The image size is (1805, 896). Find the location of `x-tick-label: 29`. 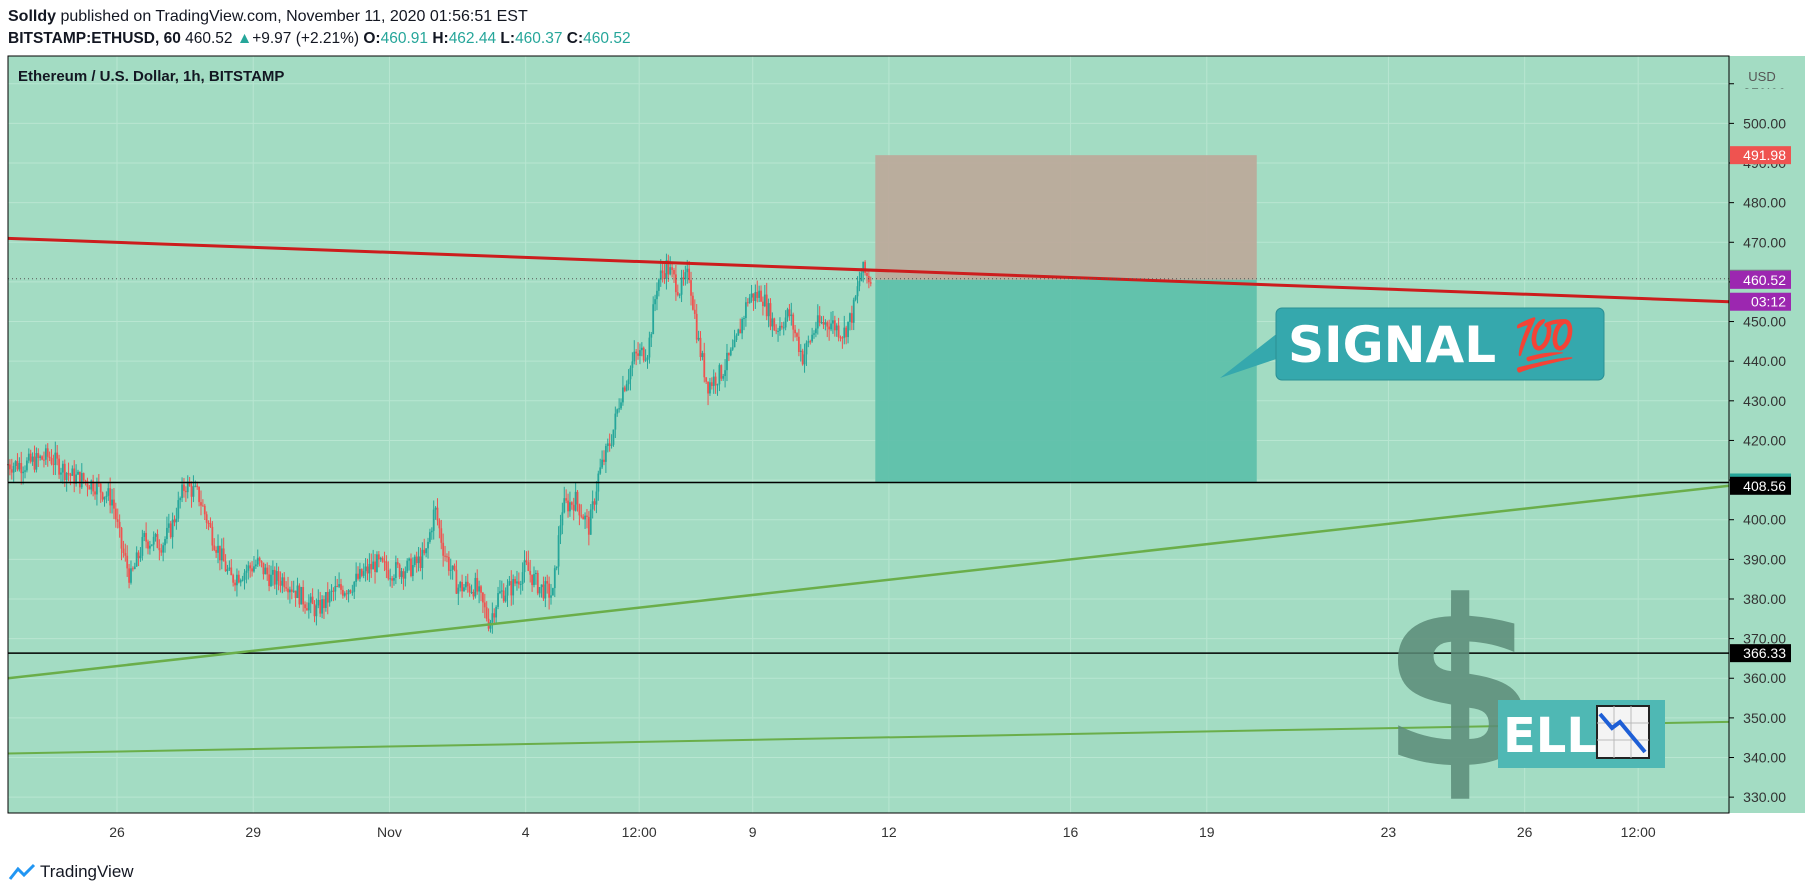

x-tick-label: 29 is located at coordinates (253, 832).